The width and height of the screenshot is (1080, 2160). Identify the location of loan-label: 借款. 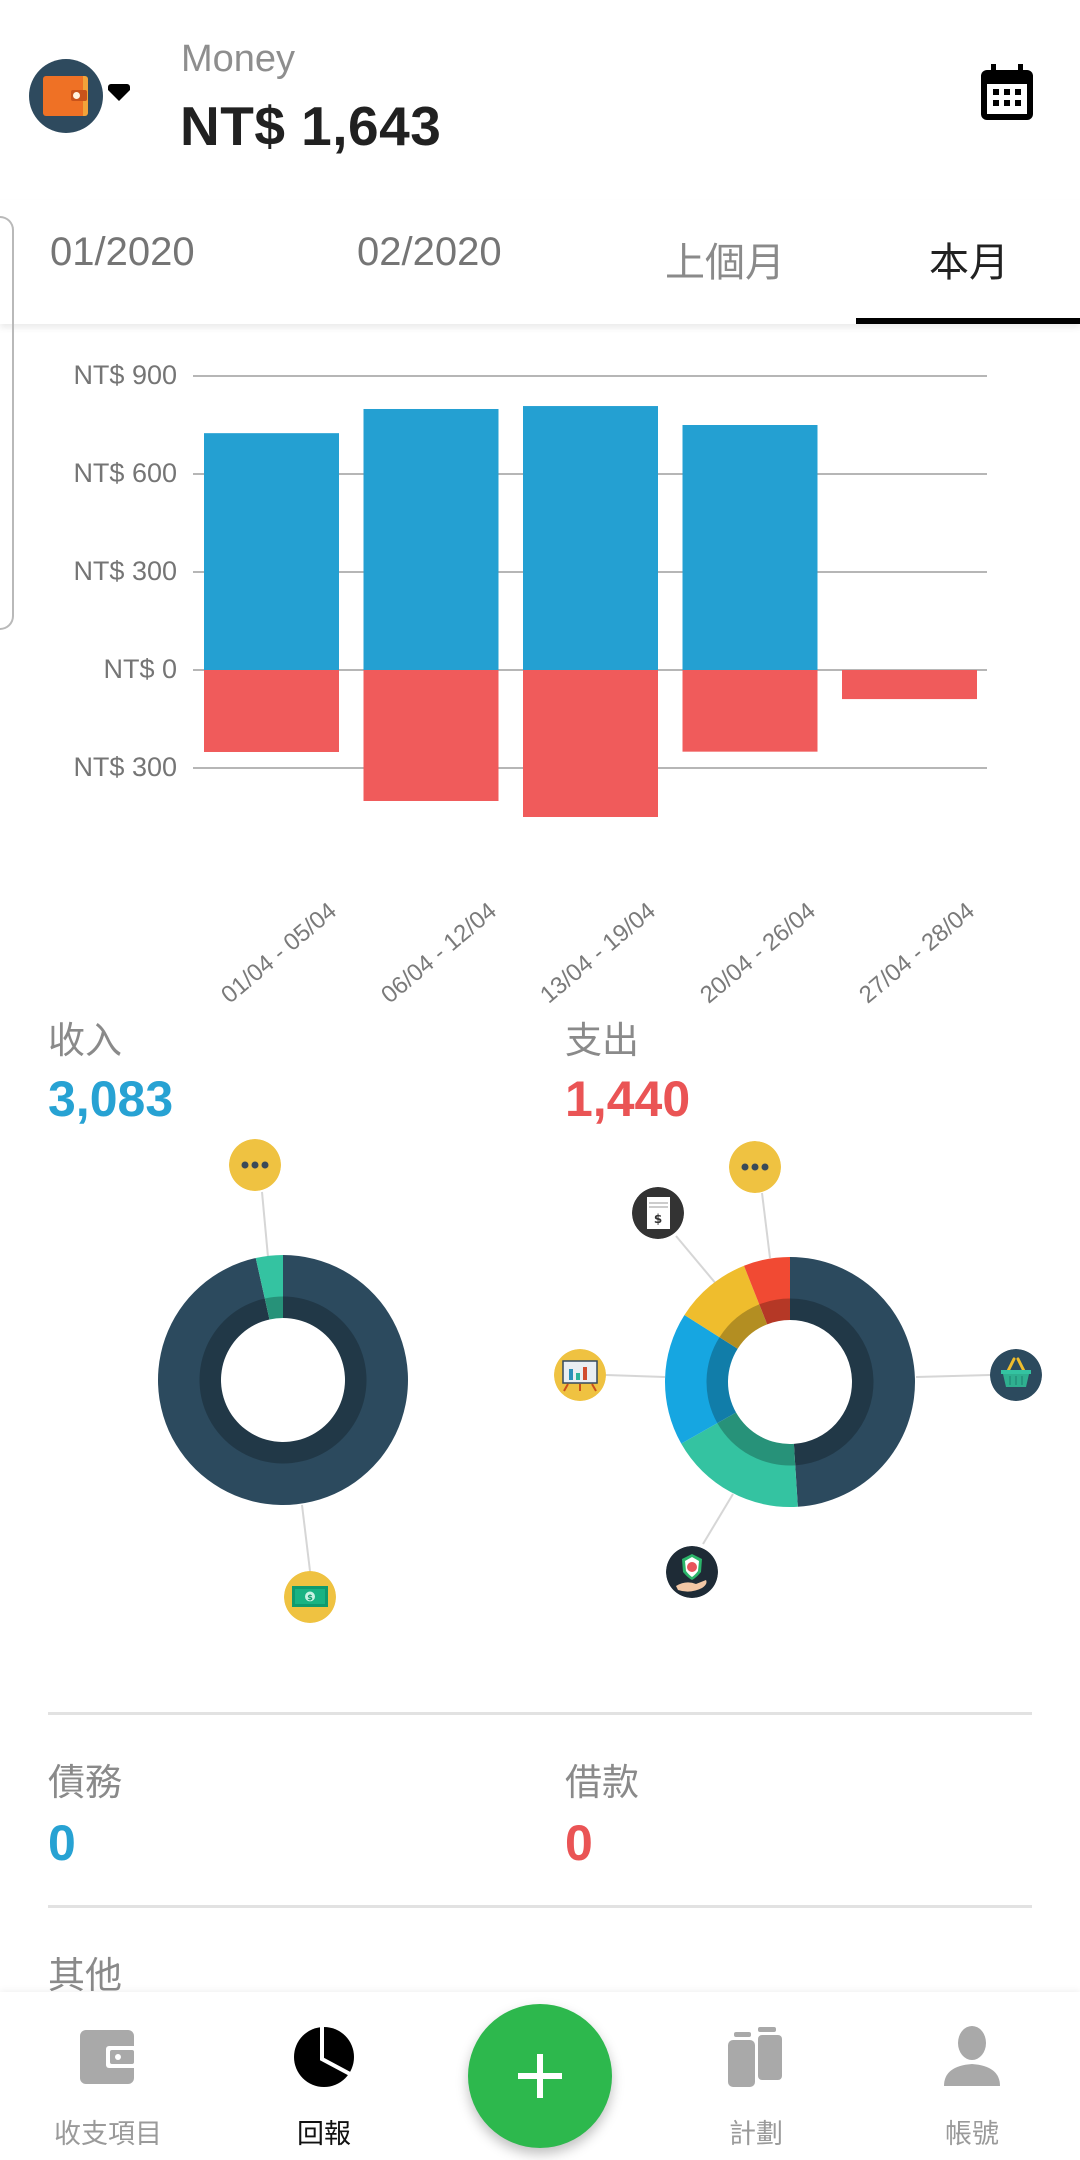
(602, 1782).